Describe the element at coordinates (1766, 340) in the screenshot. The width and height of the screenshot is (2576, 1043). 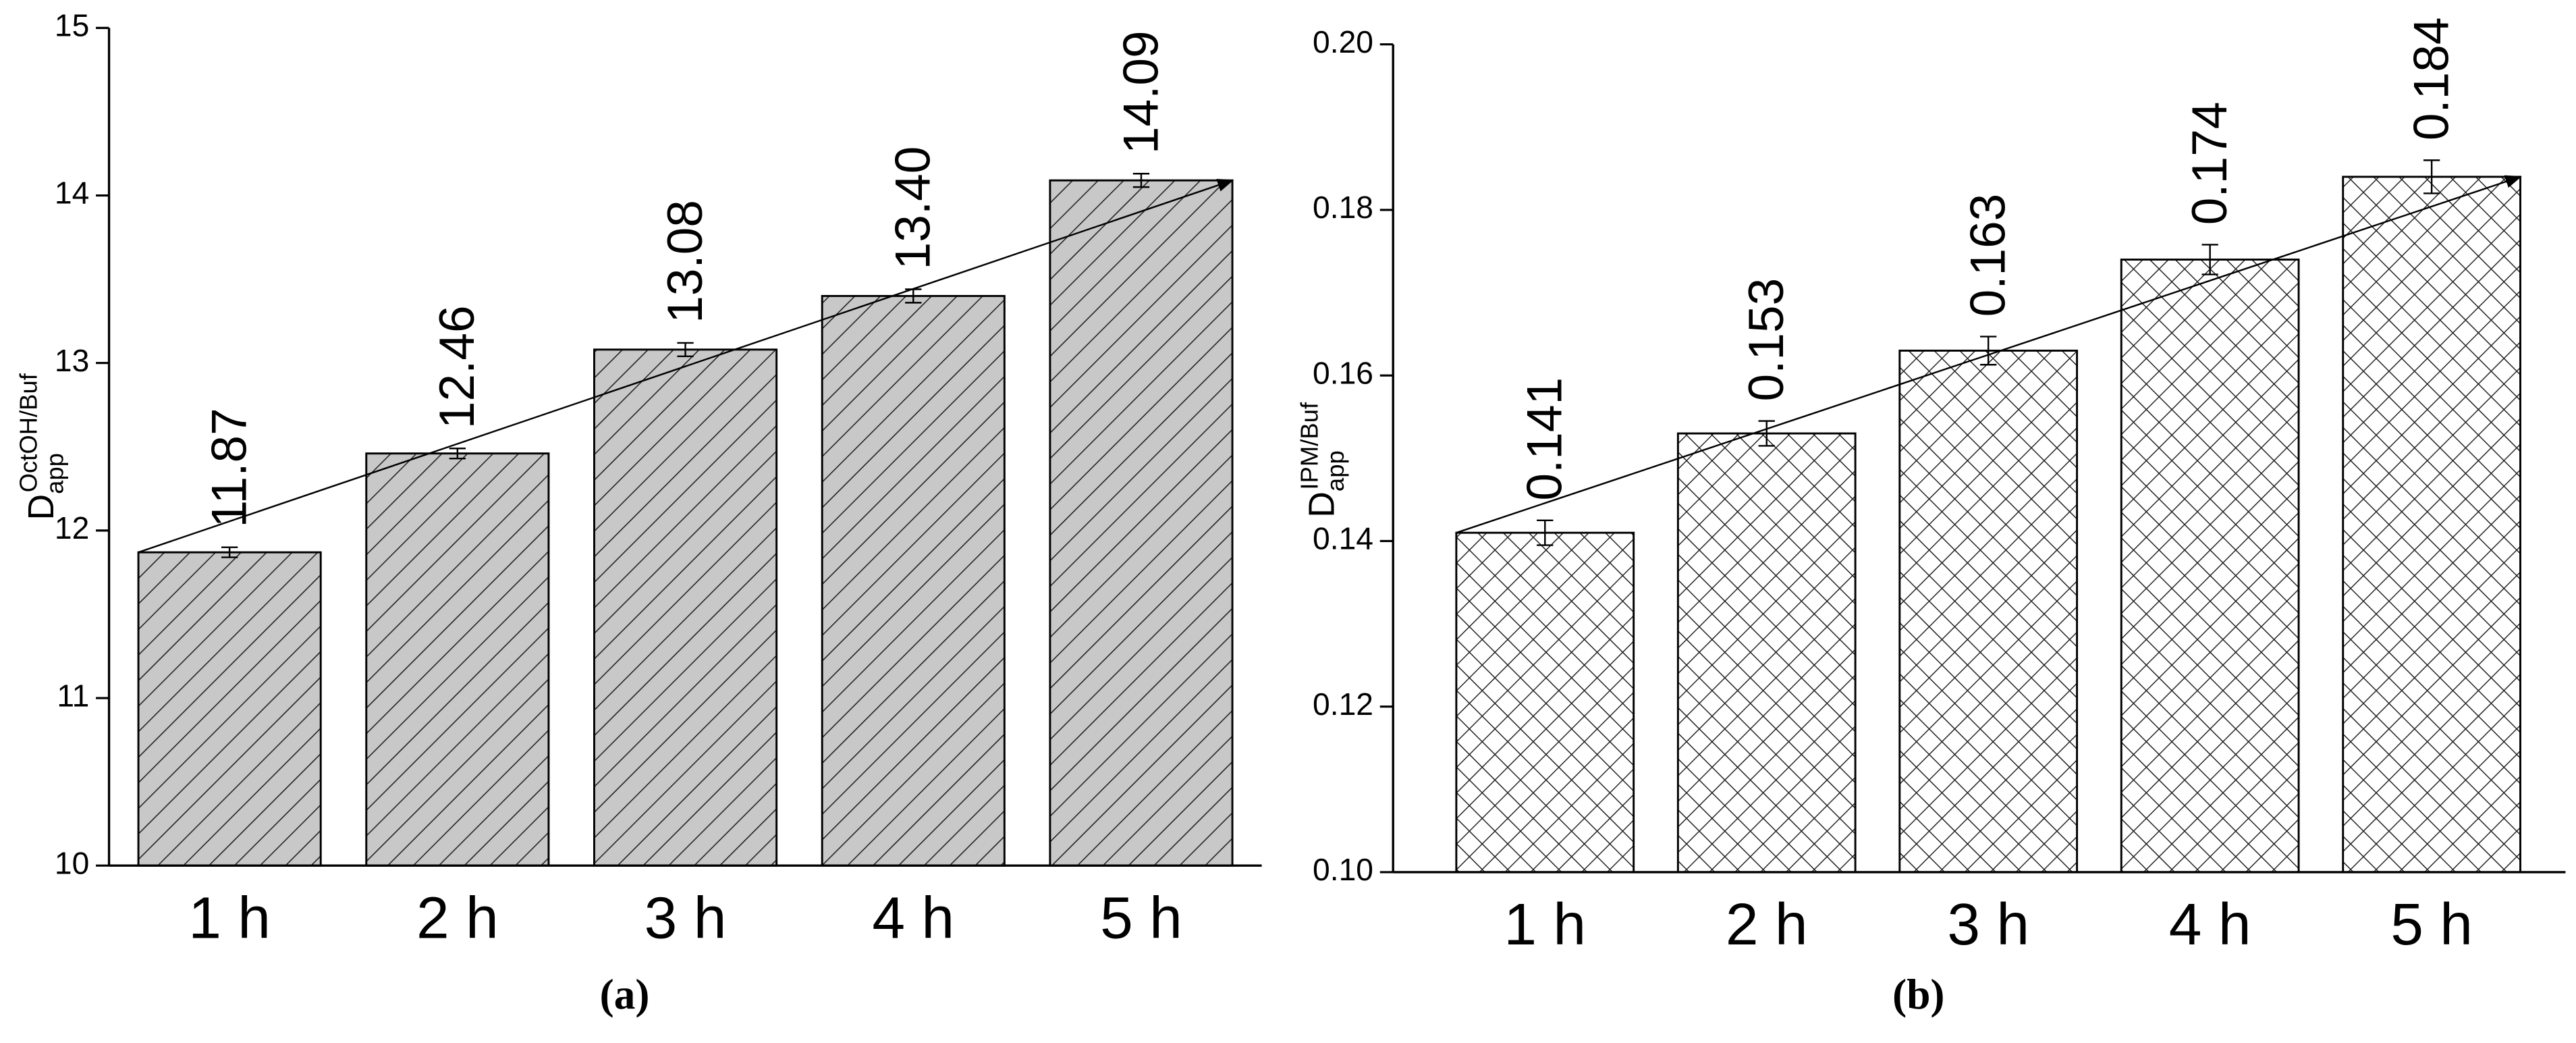
I see `value-label: 0.153` at that location.